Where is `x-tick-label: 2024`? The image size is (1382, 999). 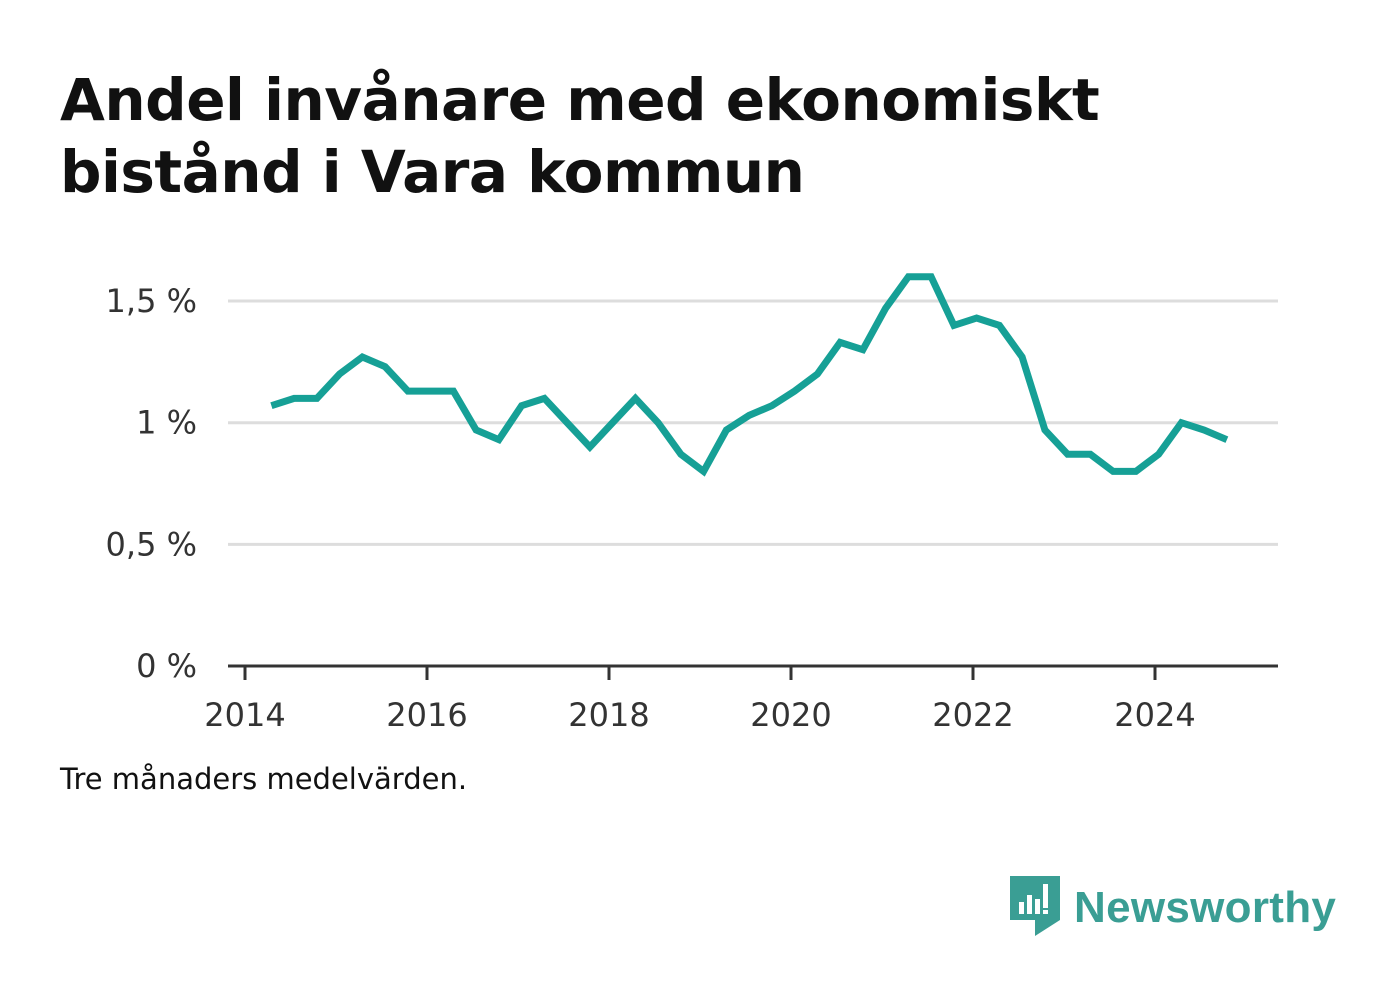 x-tick-label: 2024 is located at coordinates (1154, 715).